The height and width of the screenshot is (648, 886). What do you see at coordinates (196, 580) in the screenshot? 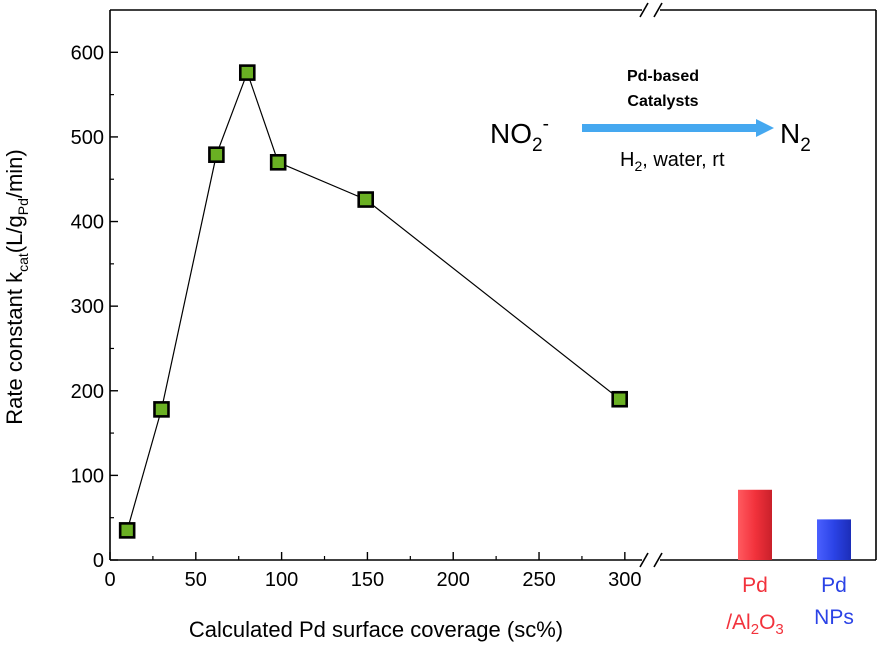
I see `x-tick-label: 50` at bounding box center [196, 580].